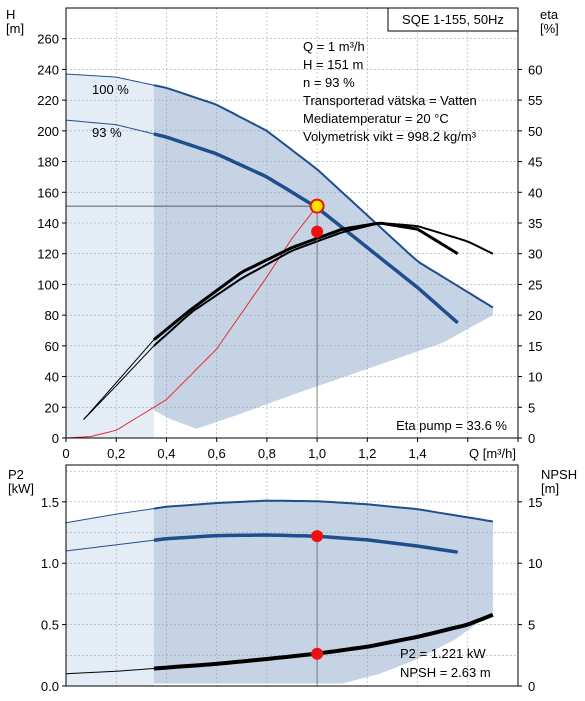 The width and height of the screenshot is (585, 701). What do you see at coordinates (367, 453) in the screenshot?
I see `flow-tick-label: 1,2` at bounding box center [367, 453].